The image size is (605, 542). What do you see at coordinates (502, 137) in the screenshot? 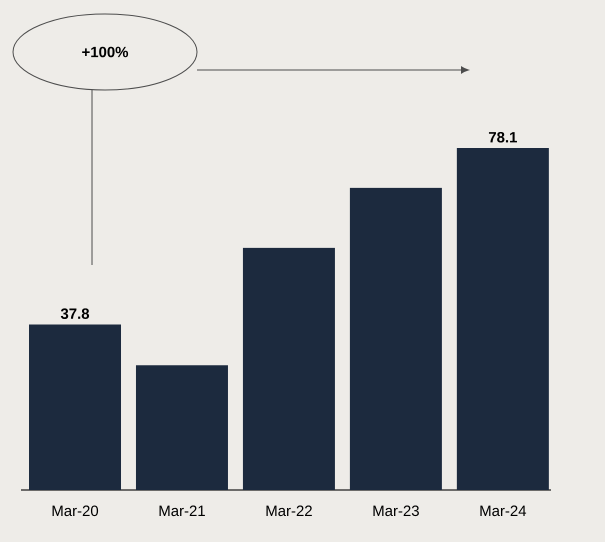
I see `data-label: 78.1` at bounding box center [502, 137].